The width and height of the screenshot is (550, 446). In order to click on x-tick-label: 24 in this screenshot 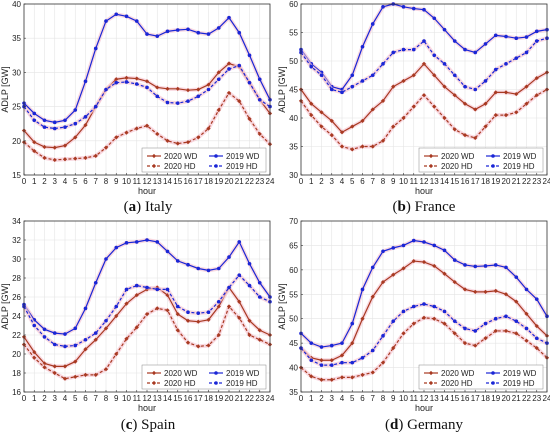, I will do `click(546, 398)`.